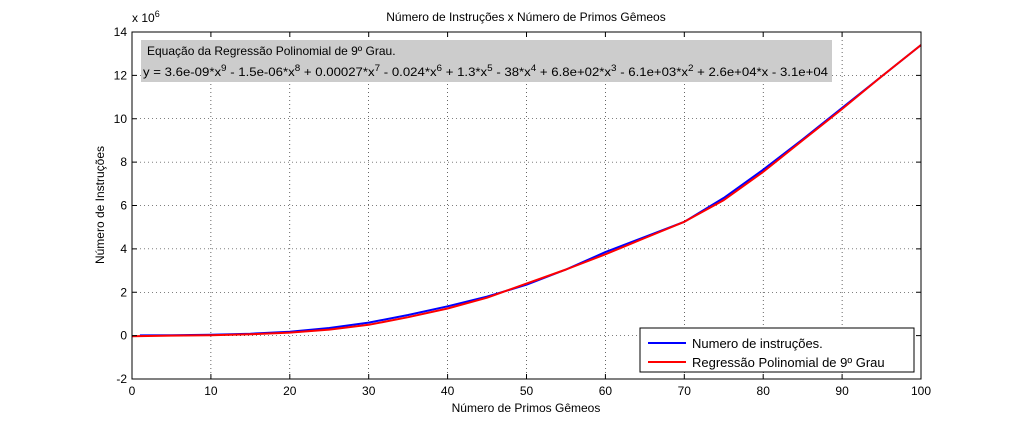  I want to click on equation-term: - 0.024*x, so click(408, 72).